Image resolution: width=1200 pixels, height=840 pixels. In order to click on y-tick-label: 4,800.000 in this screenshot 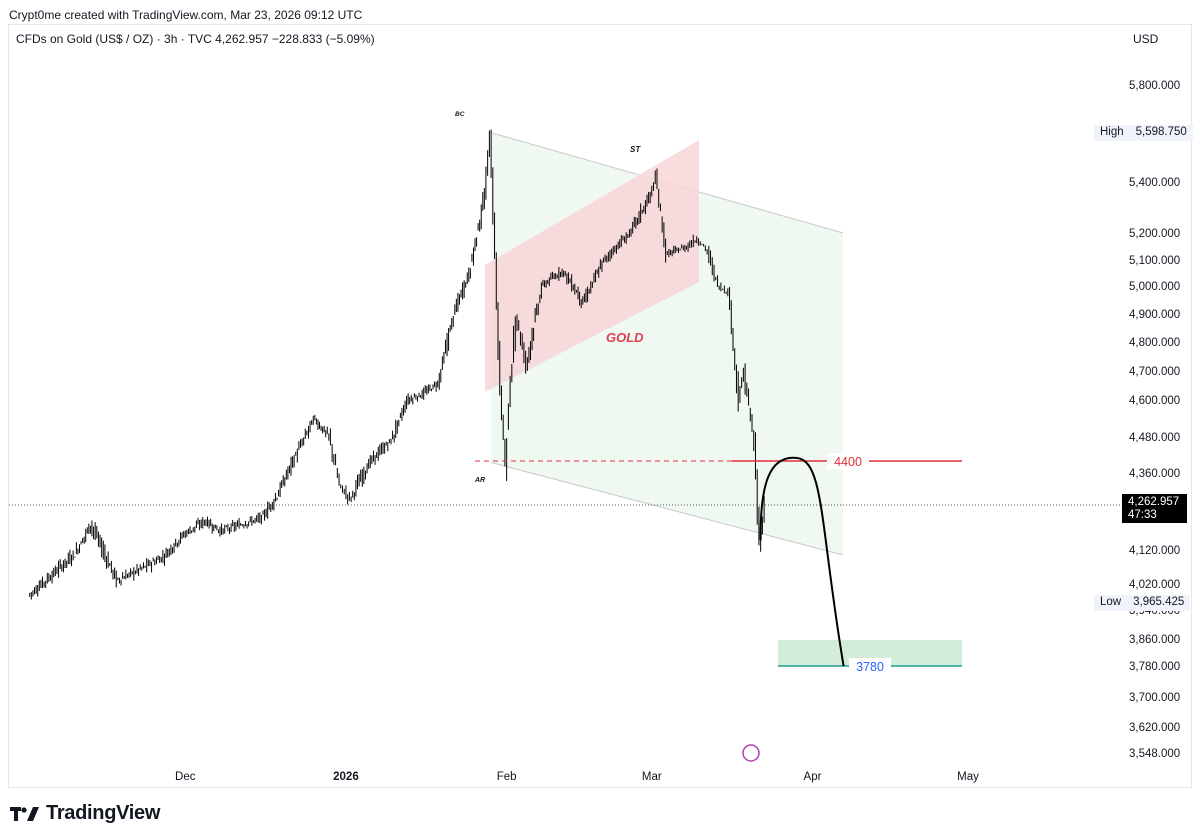, I will do `click(1154, 343)`.